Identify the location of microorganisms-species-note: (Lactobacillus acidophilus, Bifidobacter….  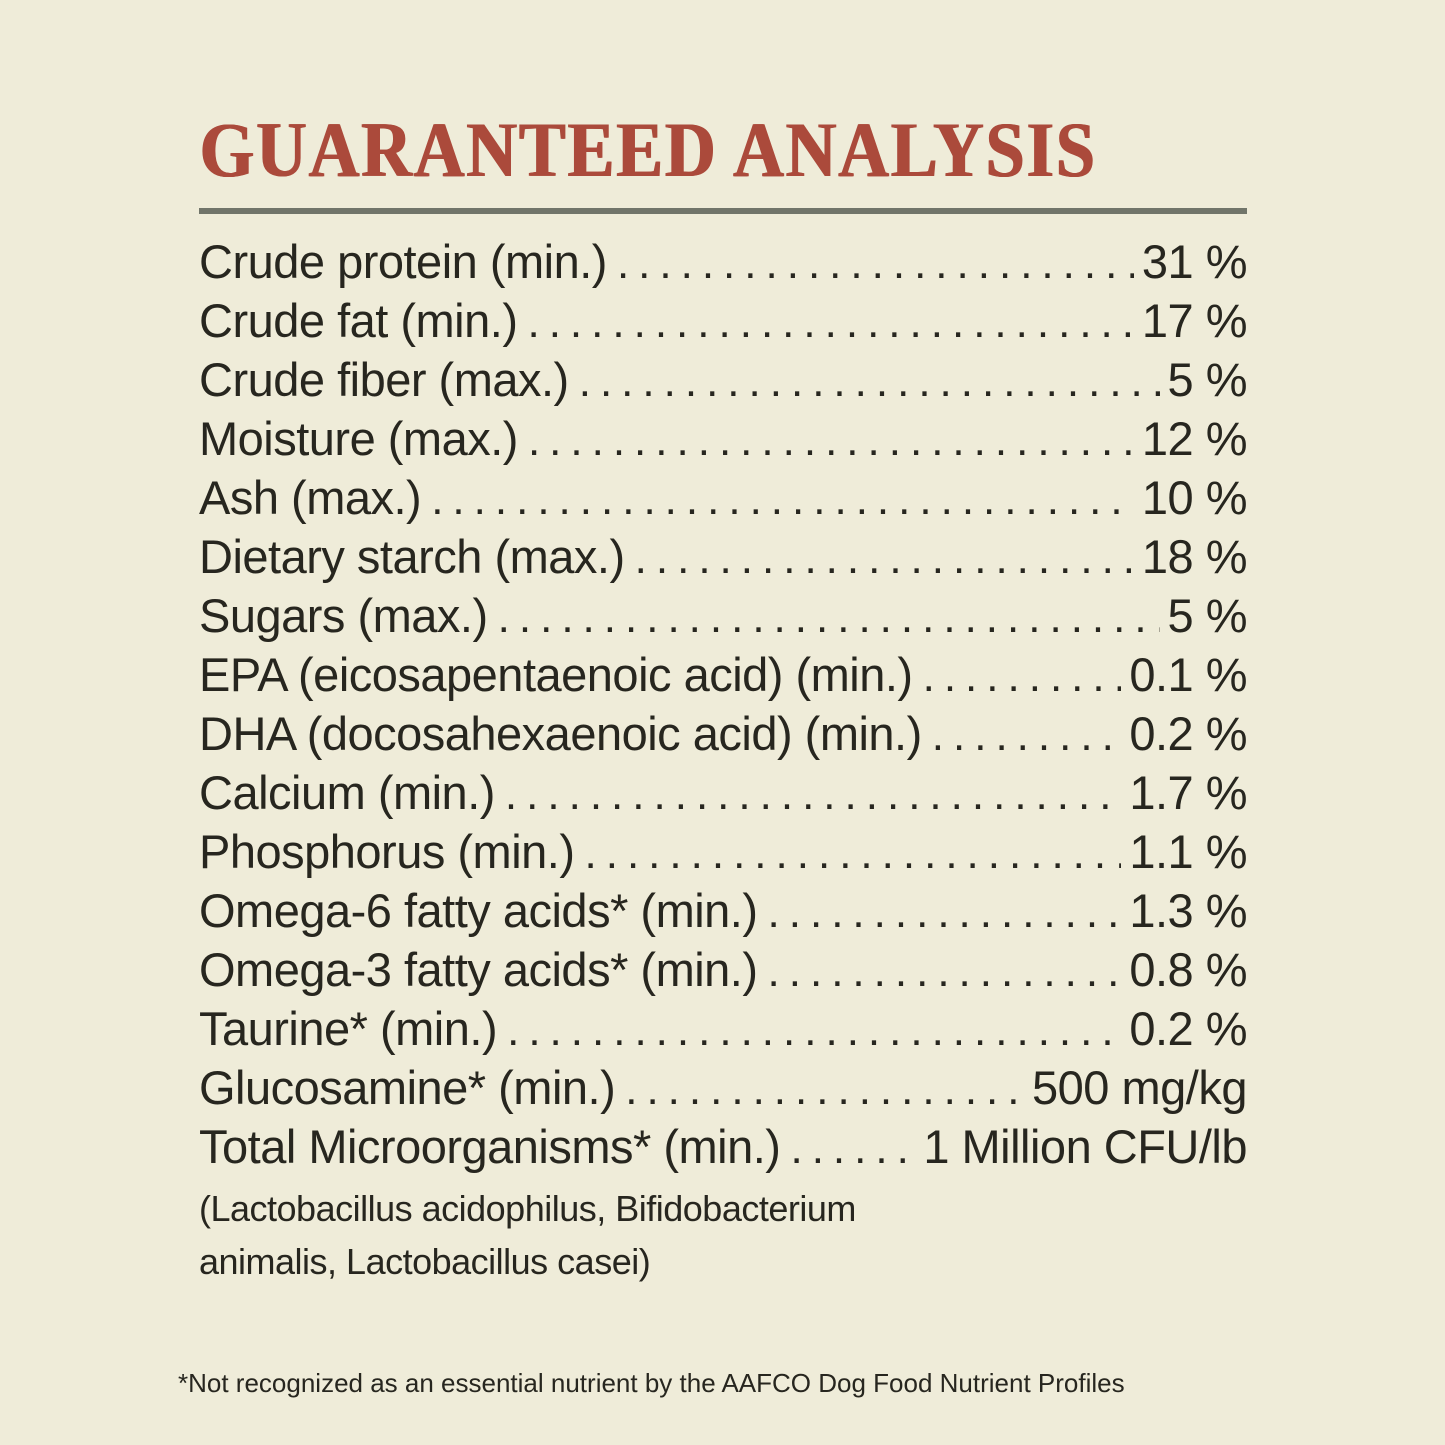
(723, 1235).